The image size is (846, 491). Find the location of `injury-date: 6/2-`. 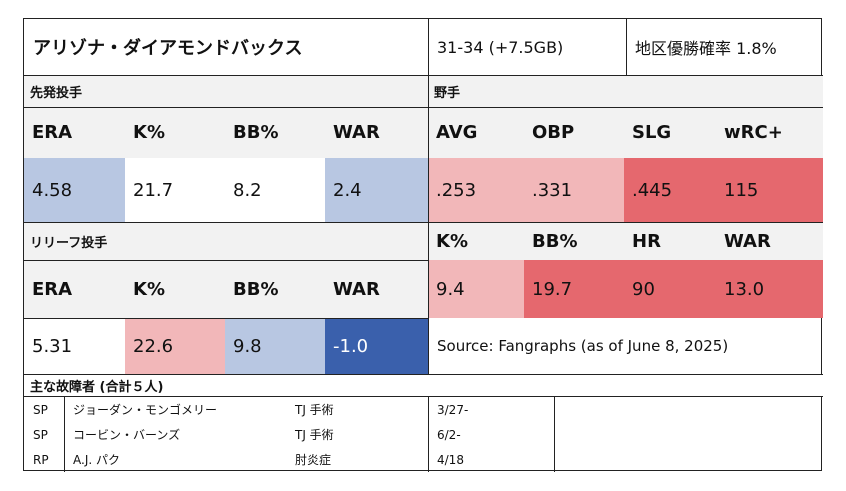

injury-date: 6/2- is located at coordinates (449, 434).